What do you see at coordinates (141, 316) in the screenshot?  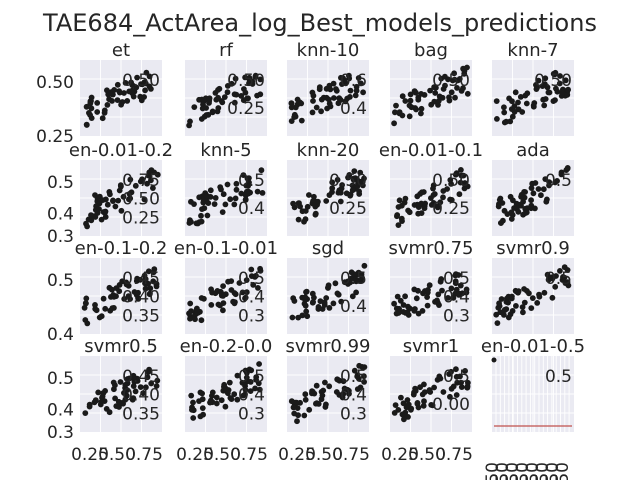 I see `y-tick-label: 0.35` at bounding box center [141, 316].